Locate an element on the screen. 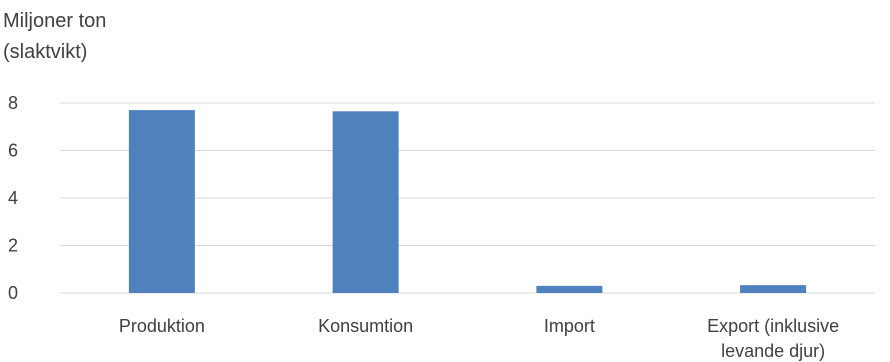 The image size is (890, 362). y-axis-label-line: (slaktvikt) is located at coordinates (45, 52).